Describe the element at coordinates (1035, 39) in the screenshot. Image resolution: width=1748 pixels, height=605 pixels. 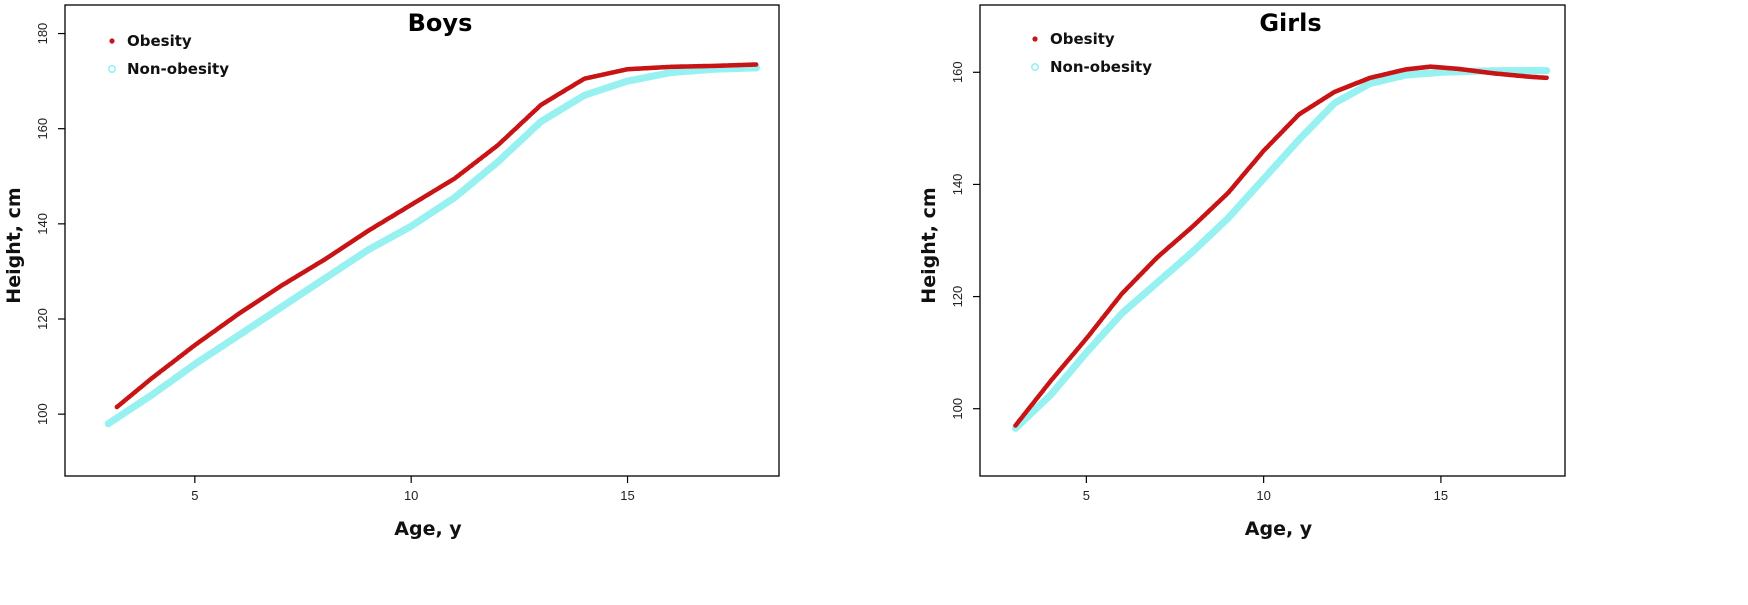
I see `girls-legend-marker-obesity` at that location.